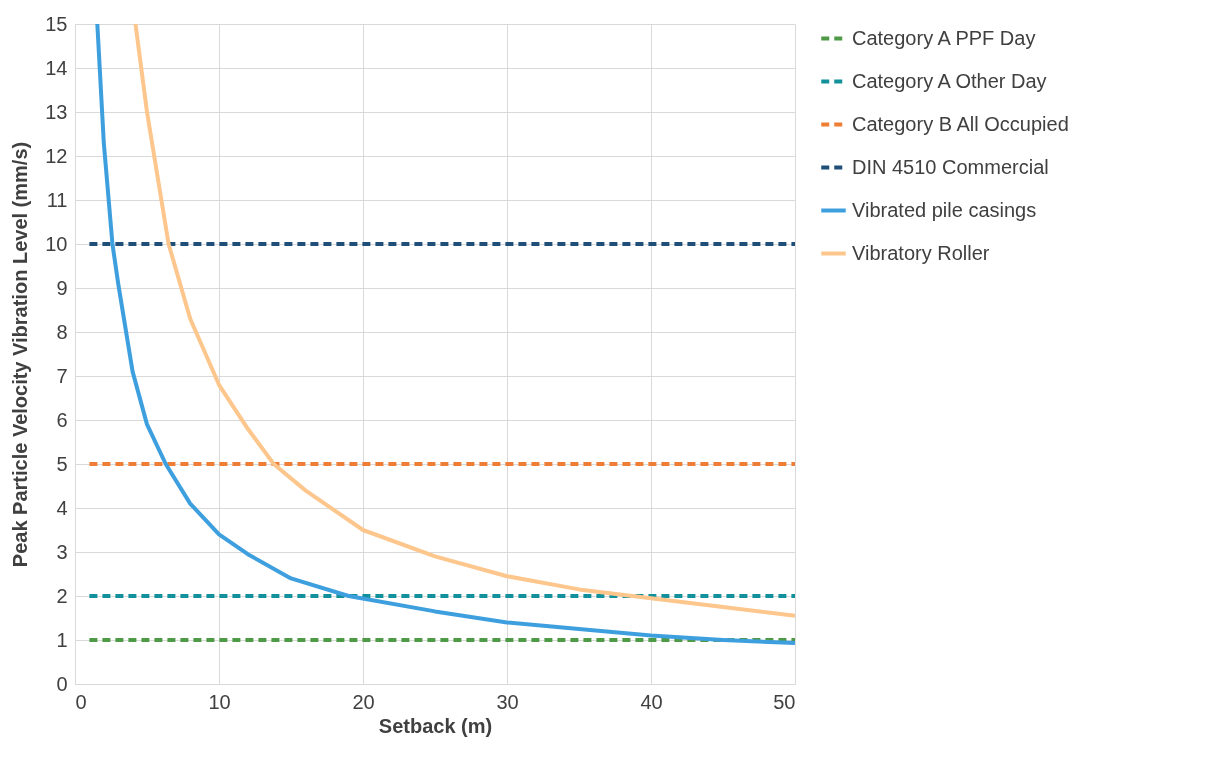  I want to click on y-tick-label: 15, so click(56, 23).